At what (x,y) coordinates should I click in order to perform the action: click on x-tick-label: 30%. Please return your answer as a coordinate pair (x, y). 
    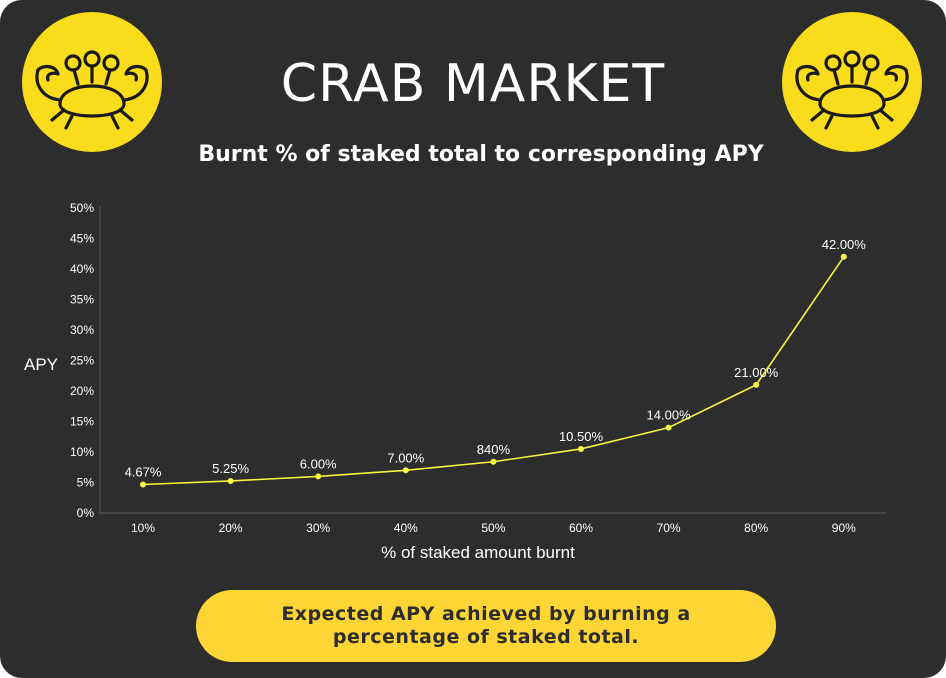
    Looking at the image, I should click on (318, 528).